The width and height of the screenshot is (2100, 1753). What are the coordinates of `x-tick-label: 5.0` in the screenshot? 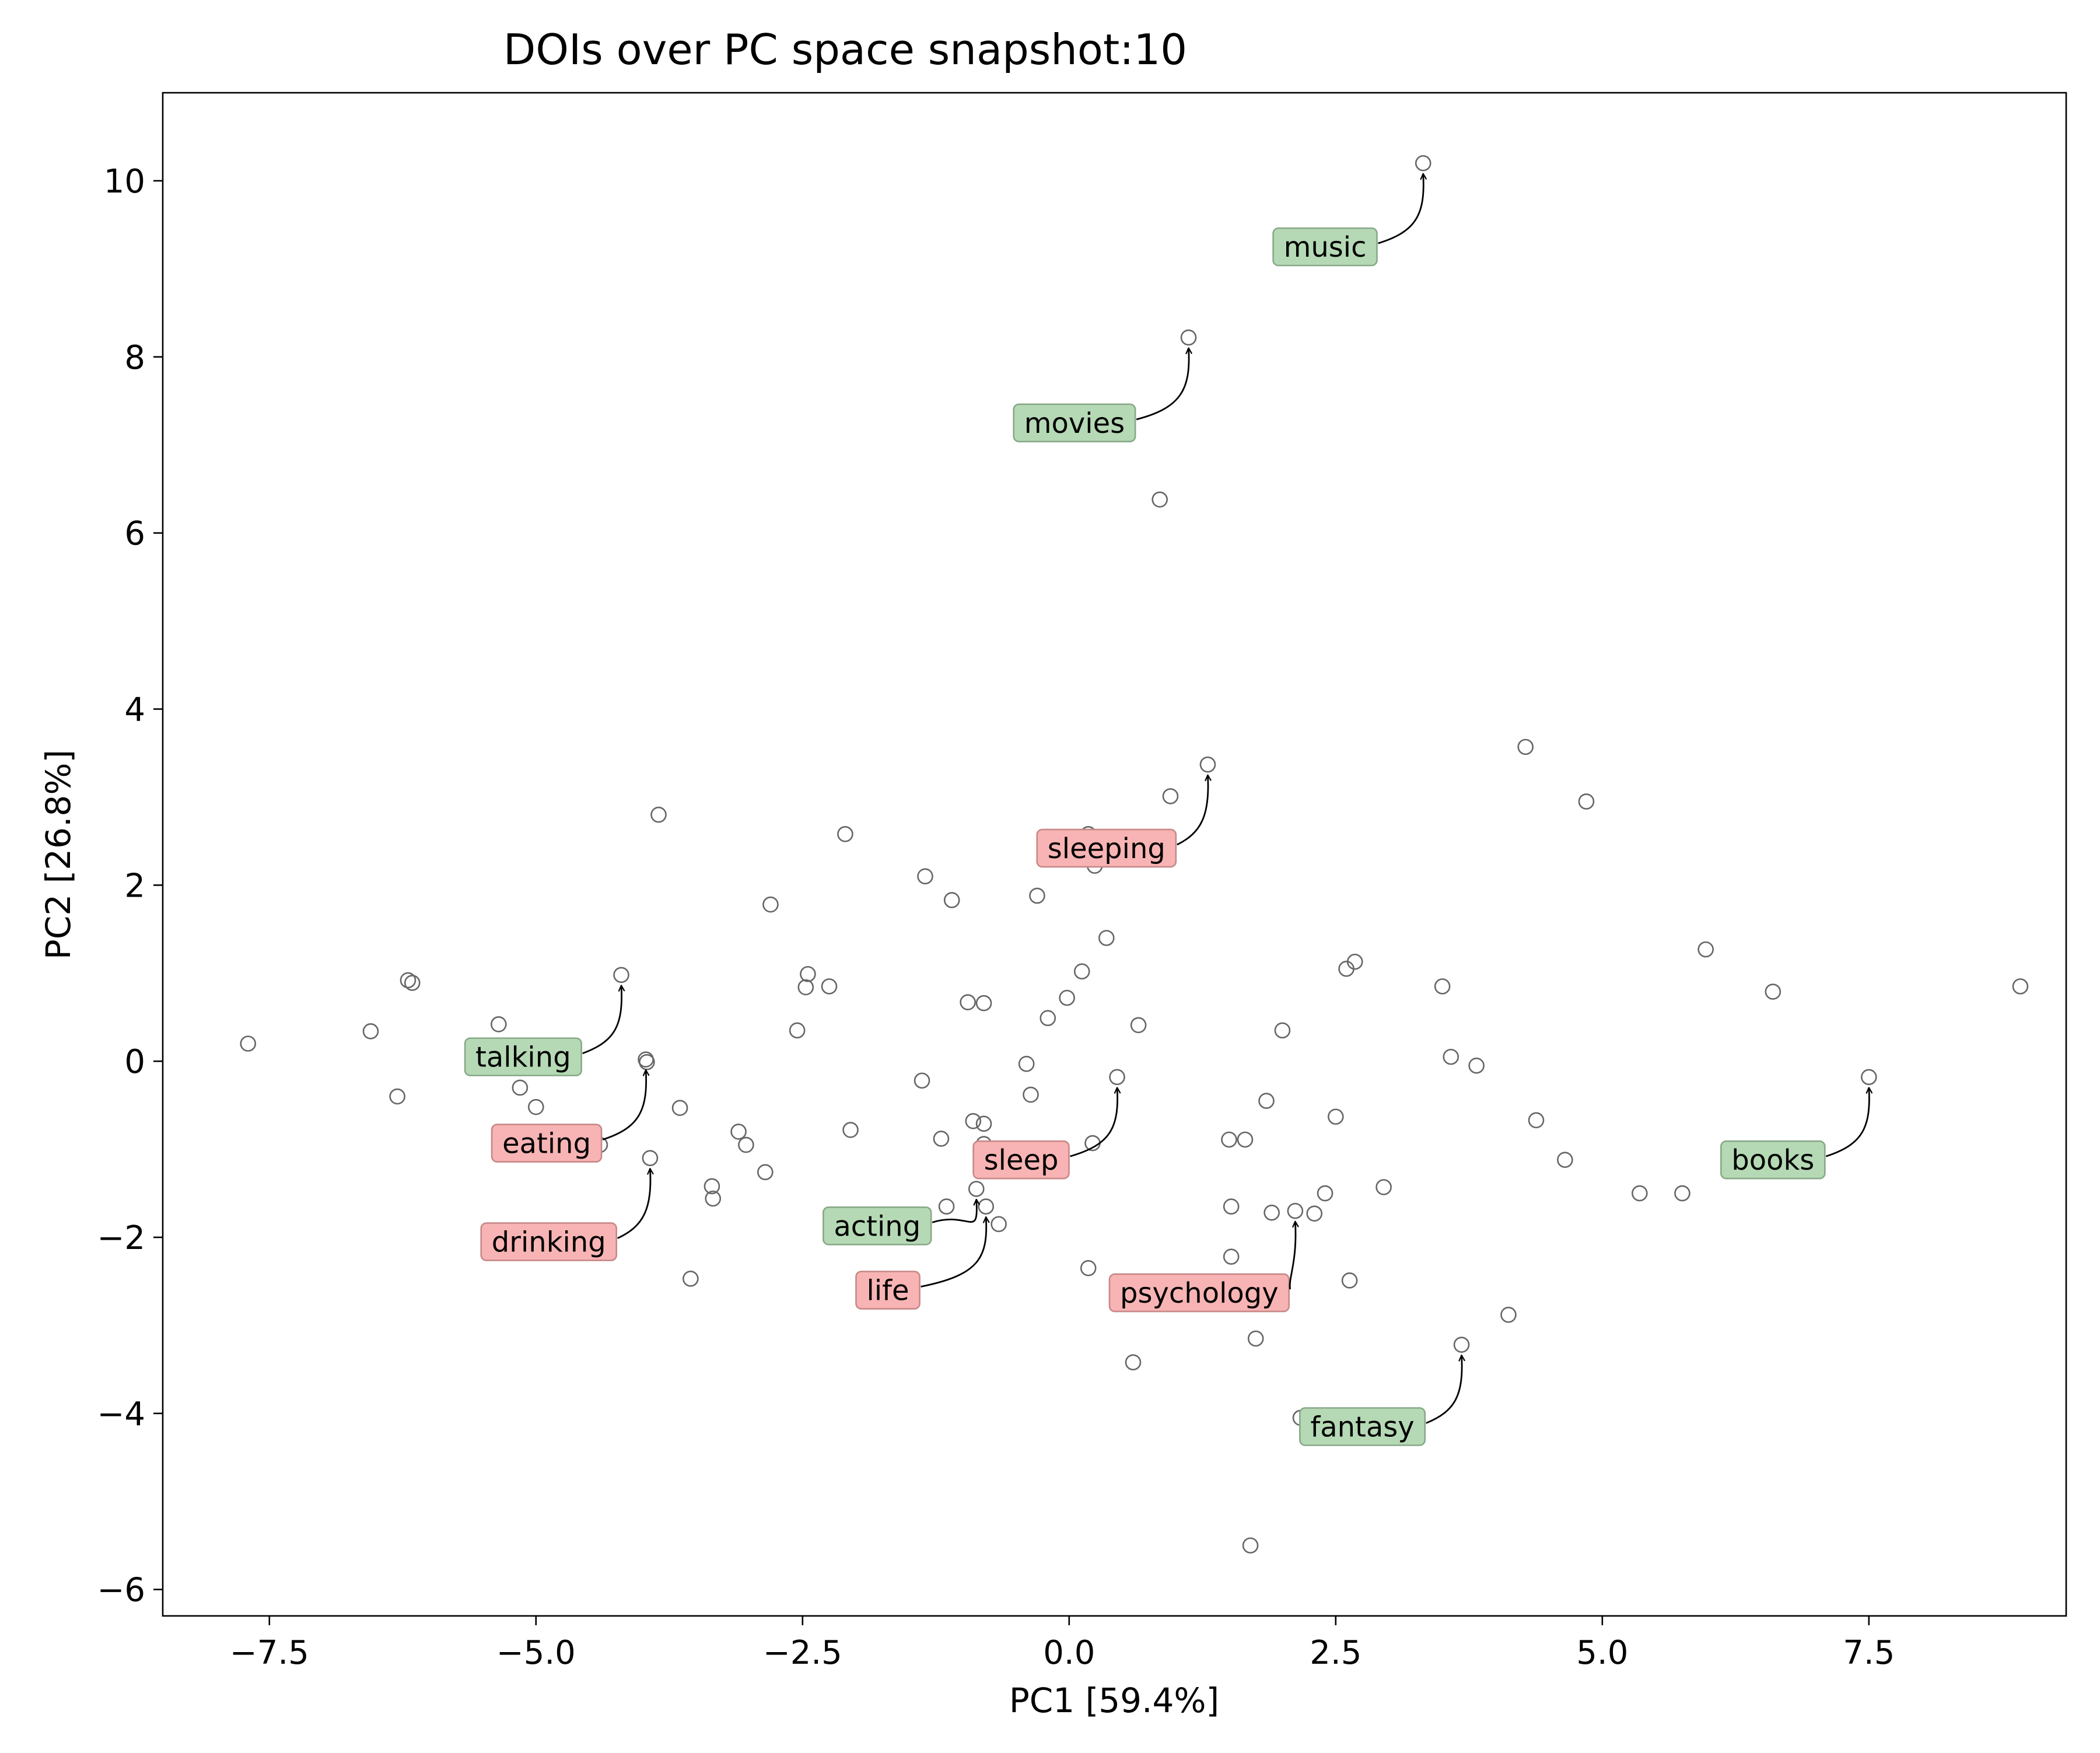 It's located at (1602, 1653).